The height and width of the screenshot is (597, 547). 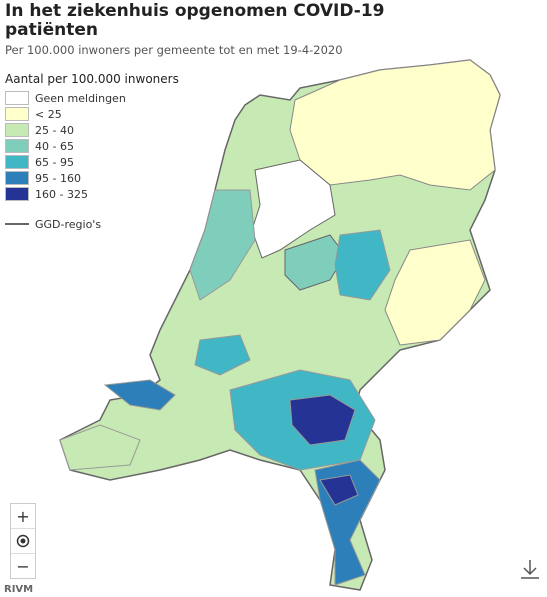 I want to click on legend-entry: 25 - 40, so click(x=65, y=130).